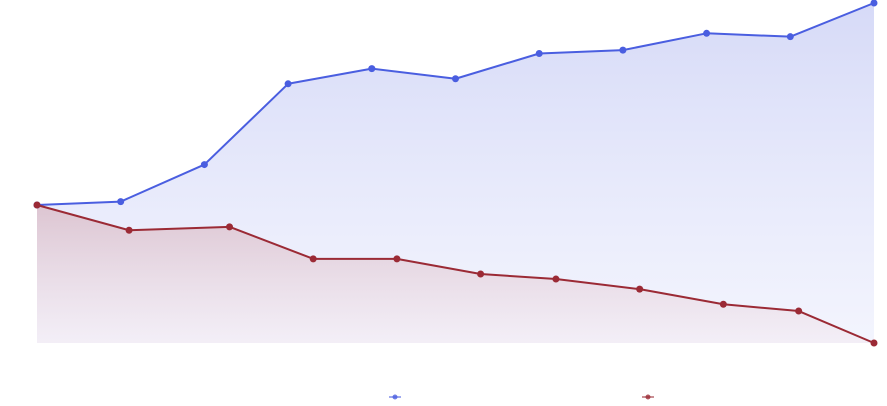 The width and height of the screenshot is (887, 406). I want to click on legend-series-0-marker, so click(395, 397).